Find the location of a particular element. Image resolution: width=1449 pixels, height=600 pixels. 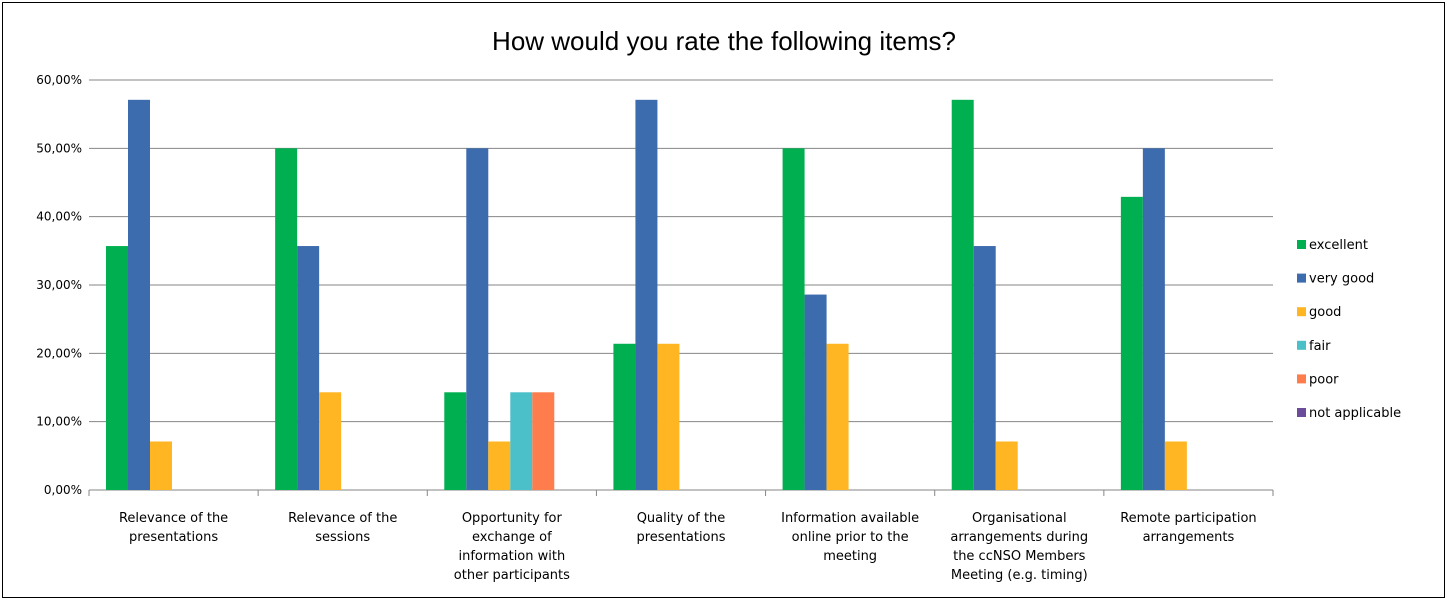

legend-label: poor is located at coordinates (1324, 379).